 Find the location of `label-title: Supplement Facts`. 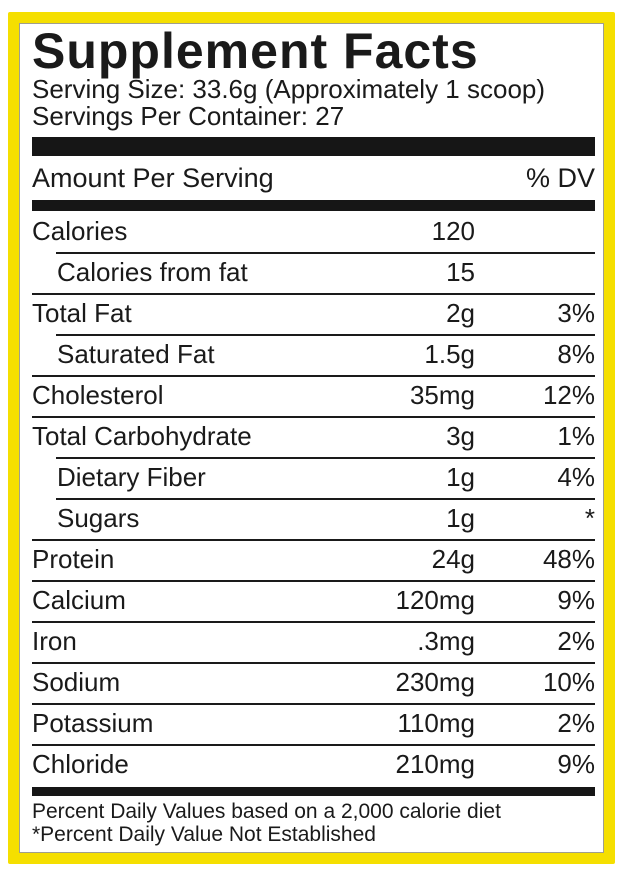

label-title: Supplement Facts is located at coordinates (255, 51).